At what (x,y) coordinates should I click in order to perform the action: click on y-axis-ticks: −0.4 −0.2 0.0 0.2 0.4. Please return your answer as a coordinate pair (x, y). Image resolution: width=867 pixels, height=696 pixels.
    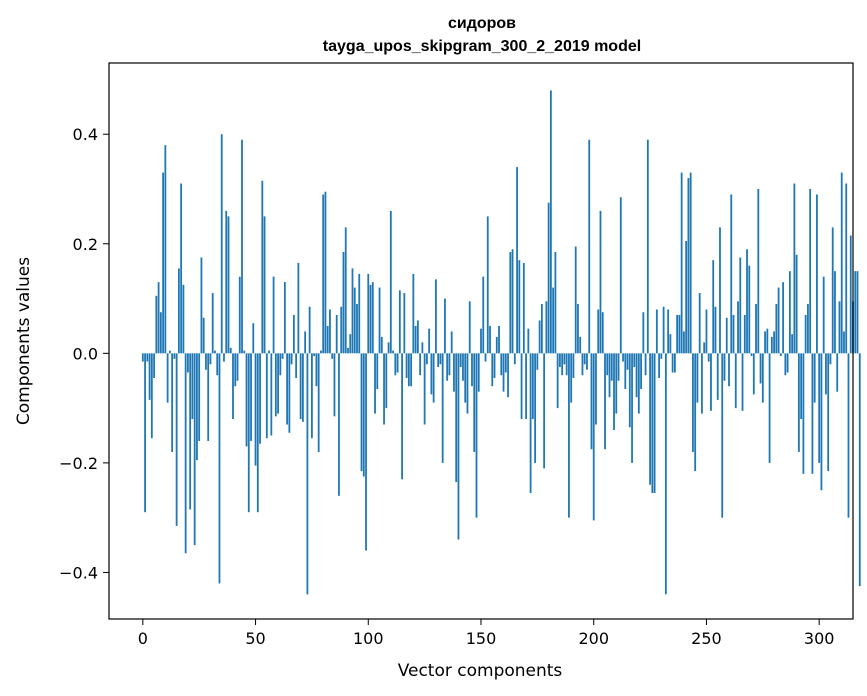
    Looking at the image, I should click on (84, 353).